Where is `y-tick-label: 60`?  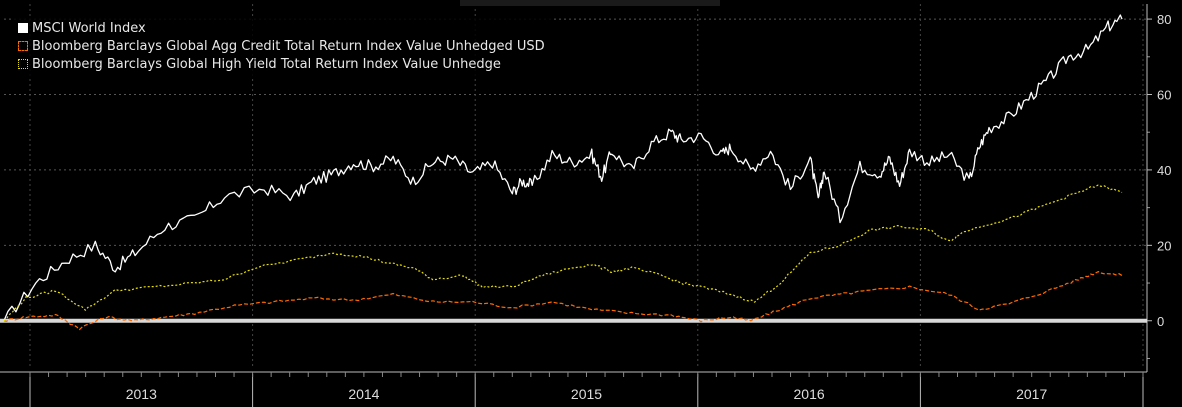 y-tick-label: 60 is located at coordinates (1164, 95).